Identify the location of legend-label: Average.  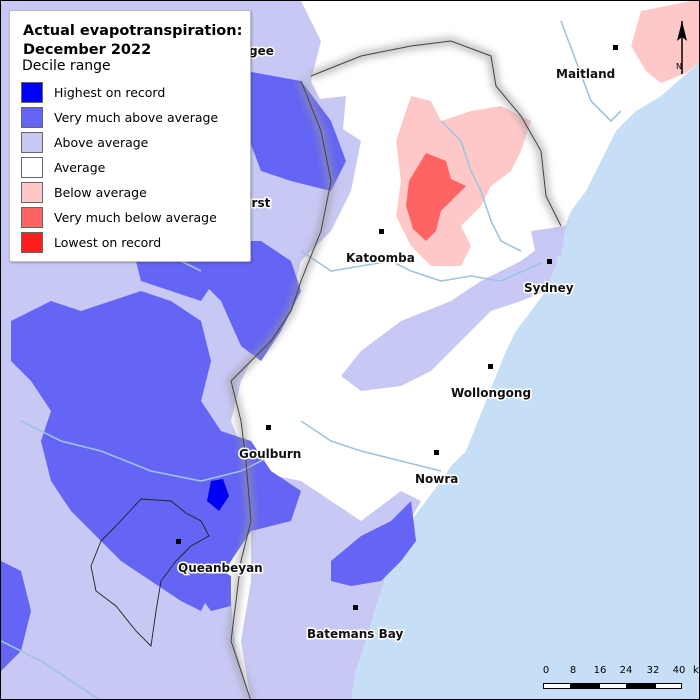
(80, 167).